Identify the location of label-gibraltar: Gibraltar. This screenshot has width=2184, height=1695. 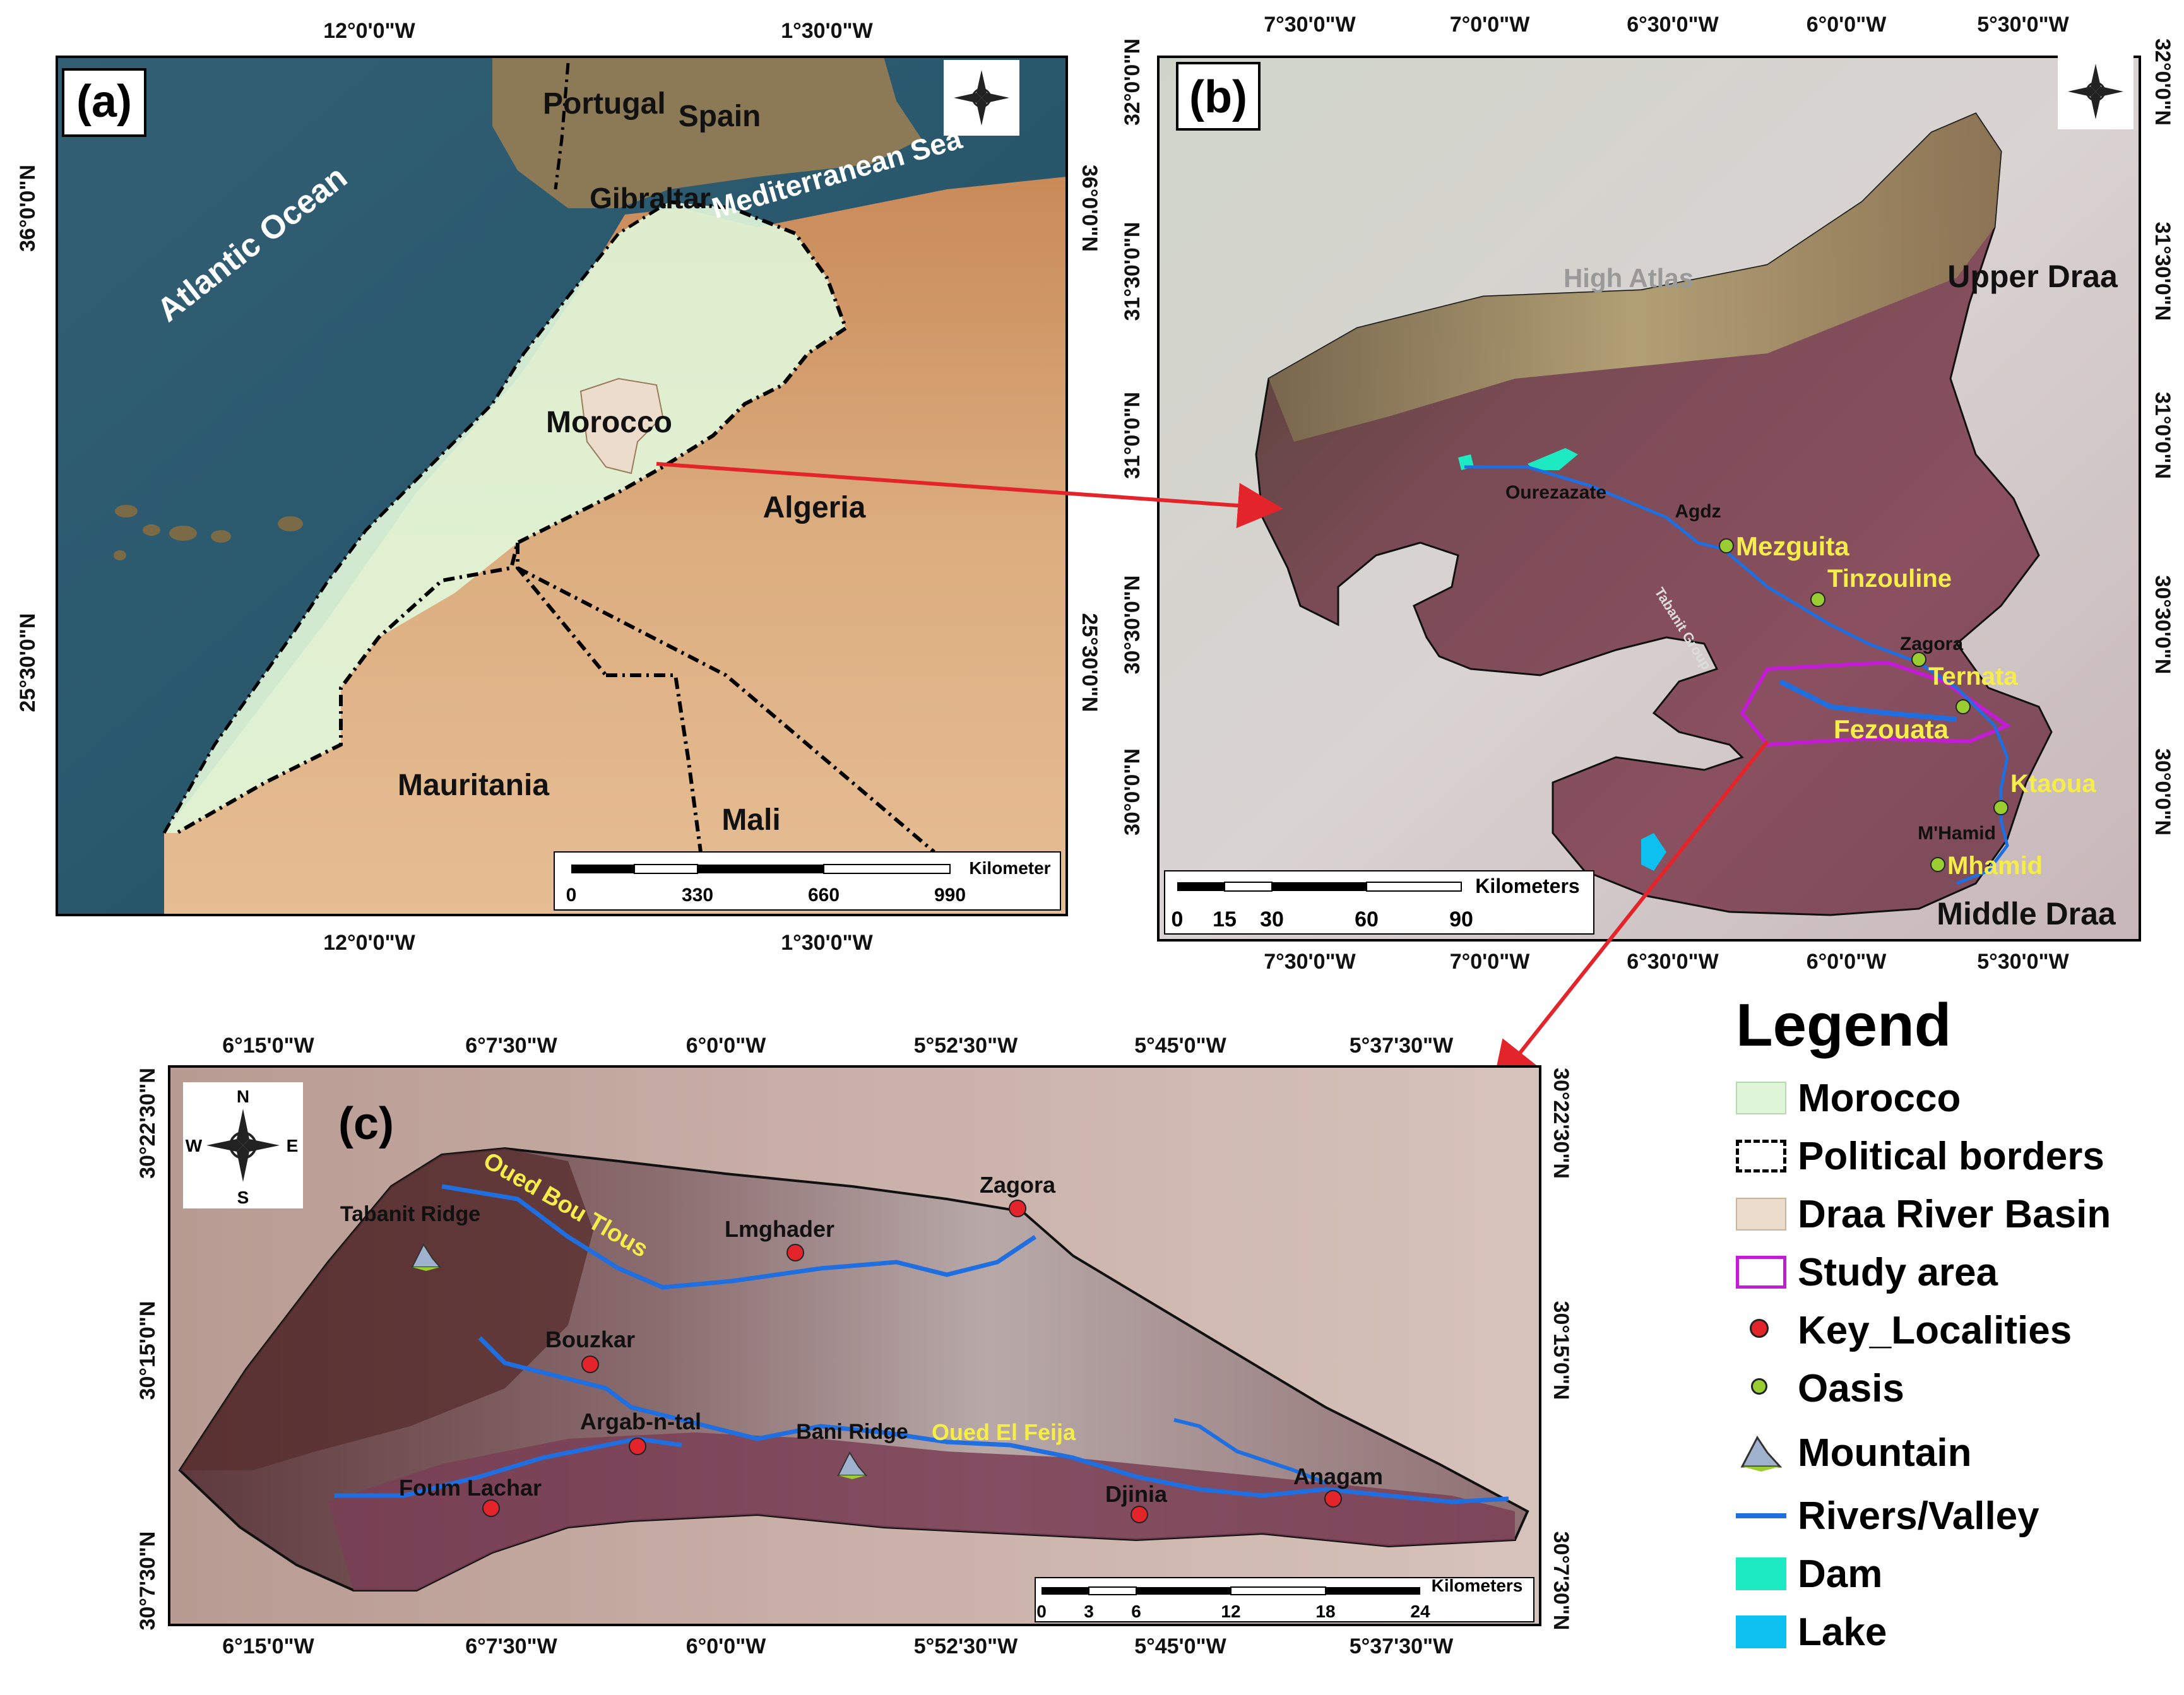
(650, 198).